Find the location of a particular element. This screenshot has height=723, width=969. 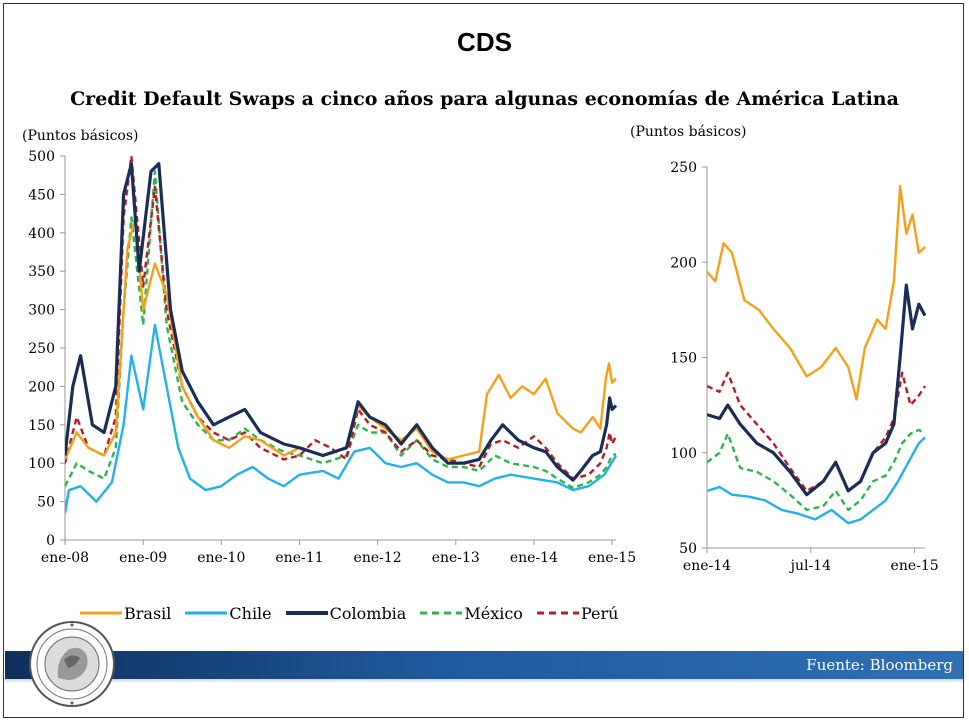

x-tick-label: ene-10 is located at coordinates (221, 558).